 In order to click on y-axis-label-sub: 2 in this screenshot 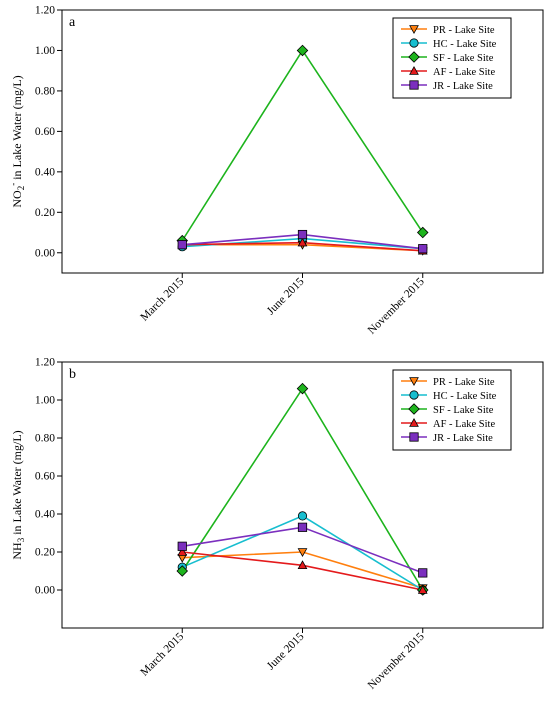, I will do `click(21, 188)`.